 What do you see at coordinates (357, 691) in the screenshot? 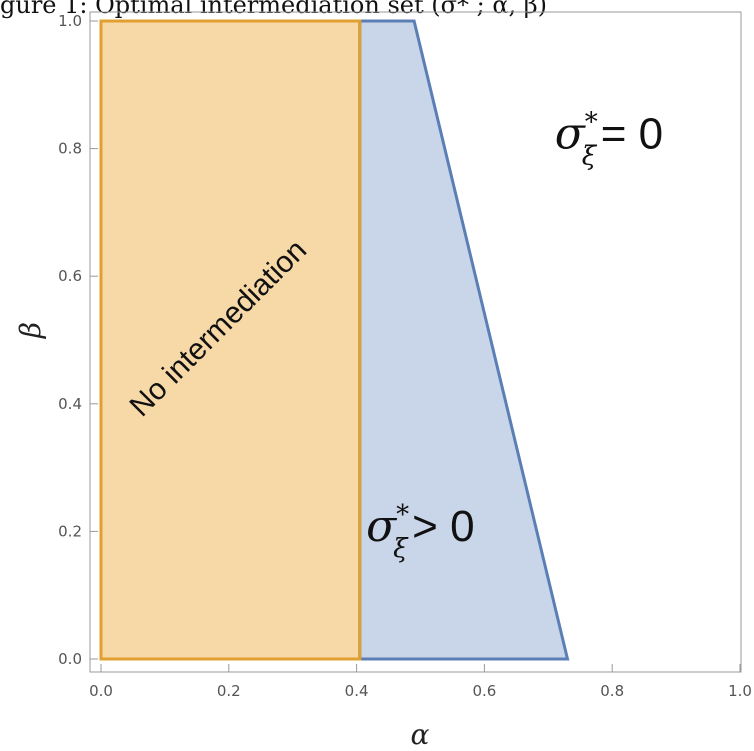
I see `x-tick-label: 0.4` at bounding box center [357, 691].